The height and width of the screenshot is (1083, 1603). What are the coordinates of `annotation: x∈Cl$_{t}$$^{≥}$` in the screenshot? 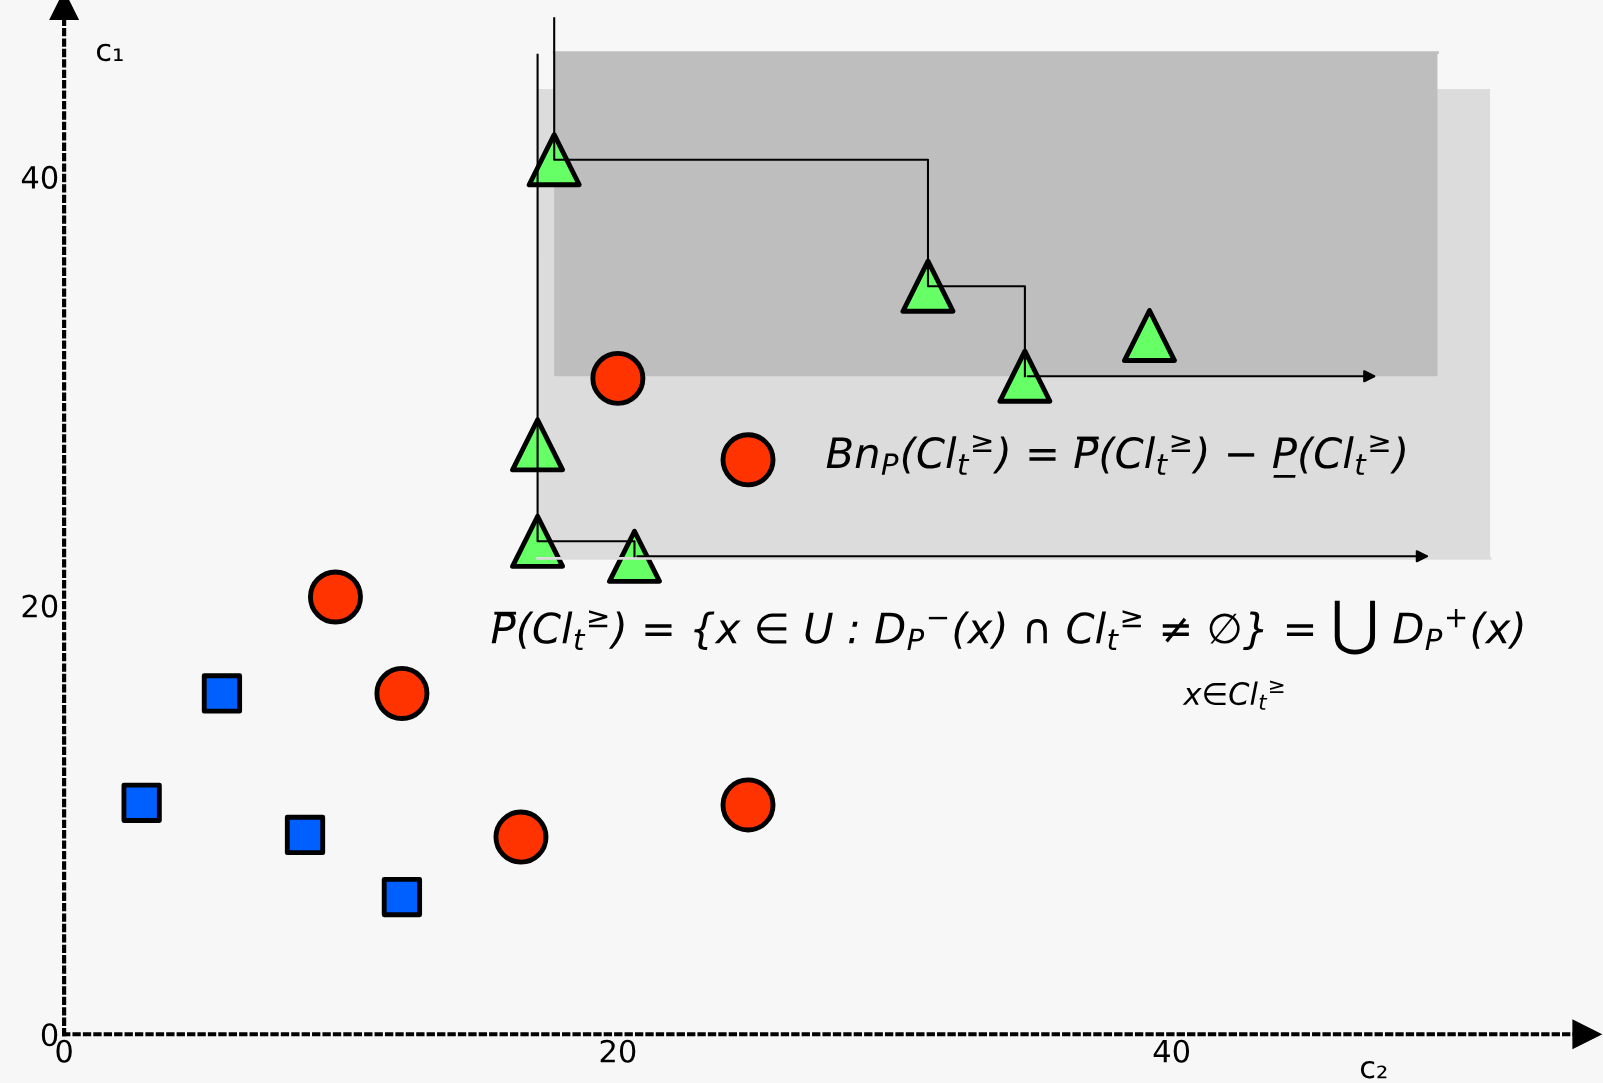 It's located at (1233, 695).